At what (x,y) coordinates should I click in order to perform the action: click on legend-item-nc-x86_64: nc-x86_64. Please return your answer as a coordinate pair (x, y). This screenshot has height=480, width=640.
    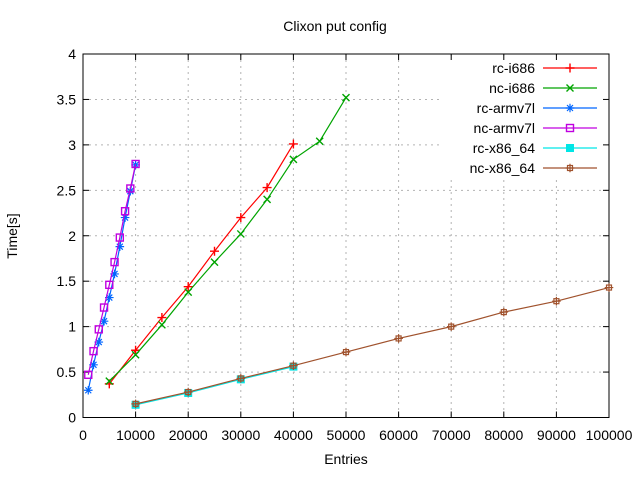
    Looking at the image, I should click on (533, 168).